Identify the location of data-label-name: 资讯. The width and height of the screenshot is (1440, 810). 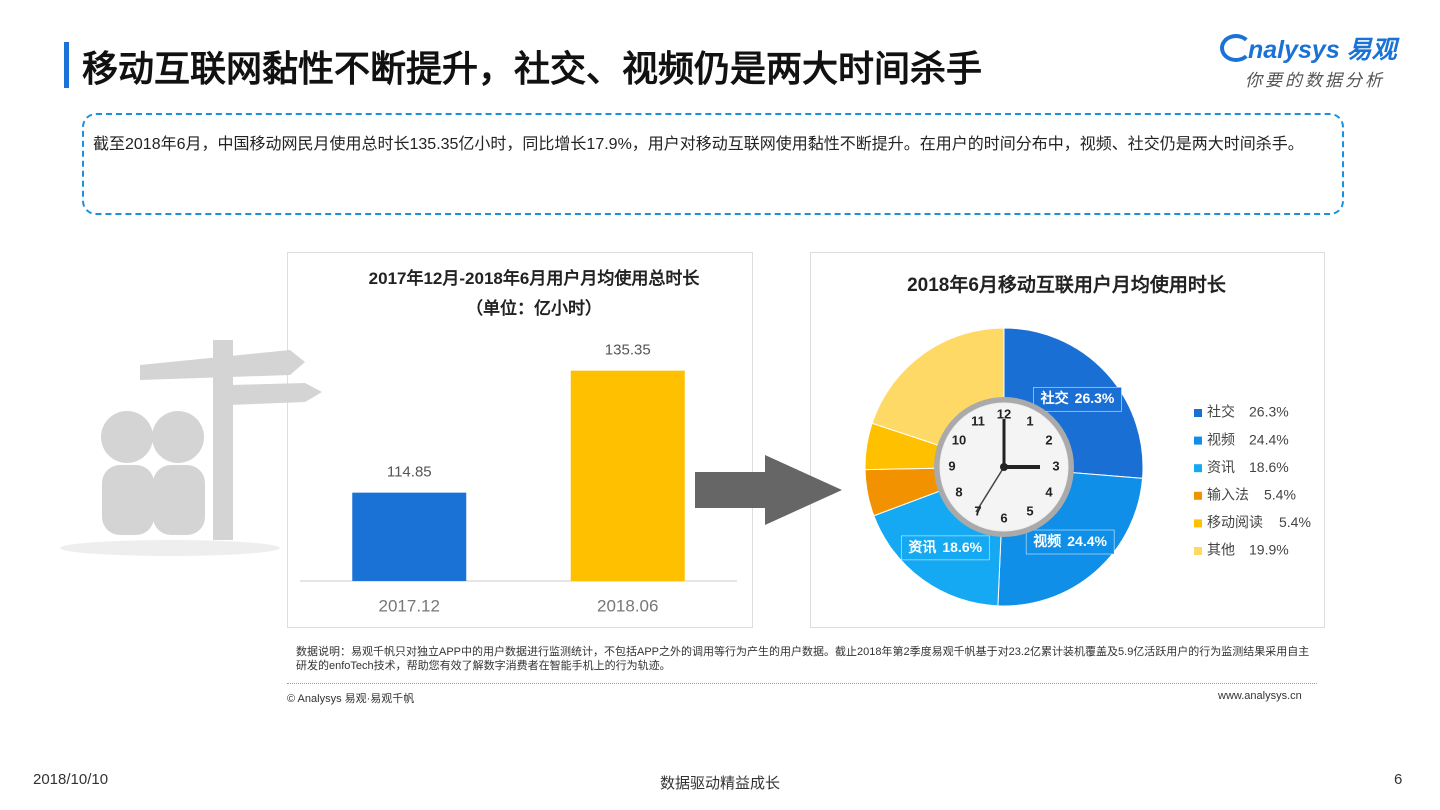
(922, 547).